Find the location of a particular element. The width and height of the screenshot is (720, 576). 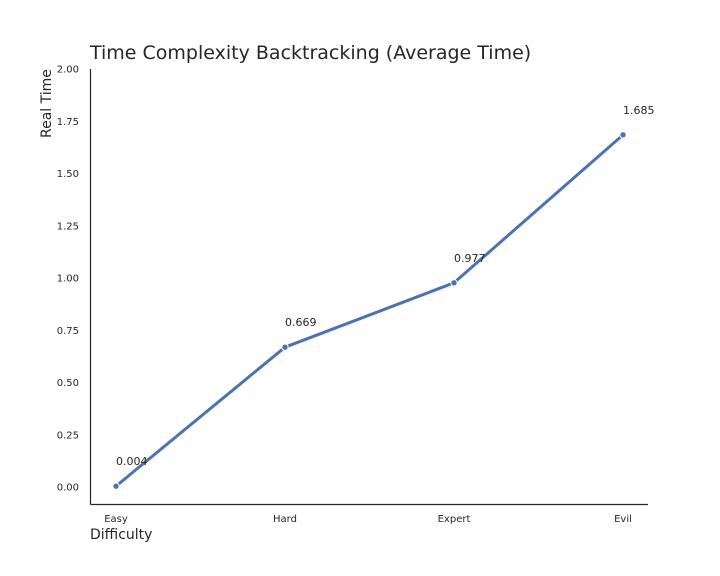

y-tick-label: 0.00 is located at coordinates (68, 488).